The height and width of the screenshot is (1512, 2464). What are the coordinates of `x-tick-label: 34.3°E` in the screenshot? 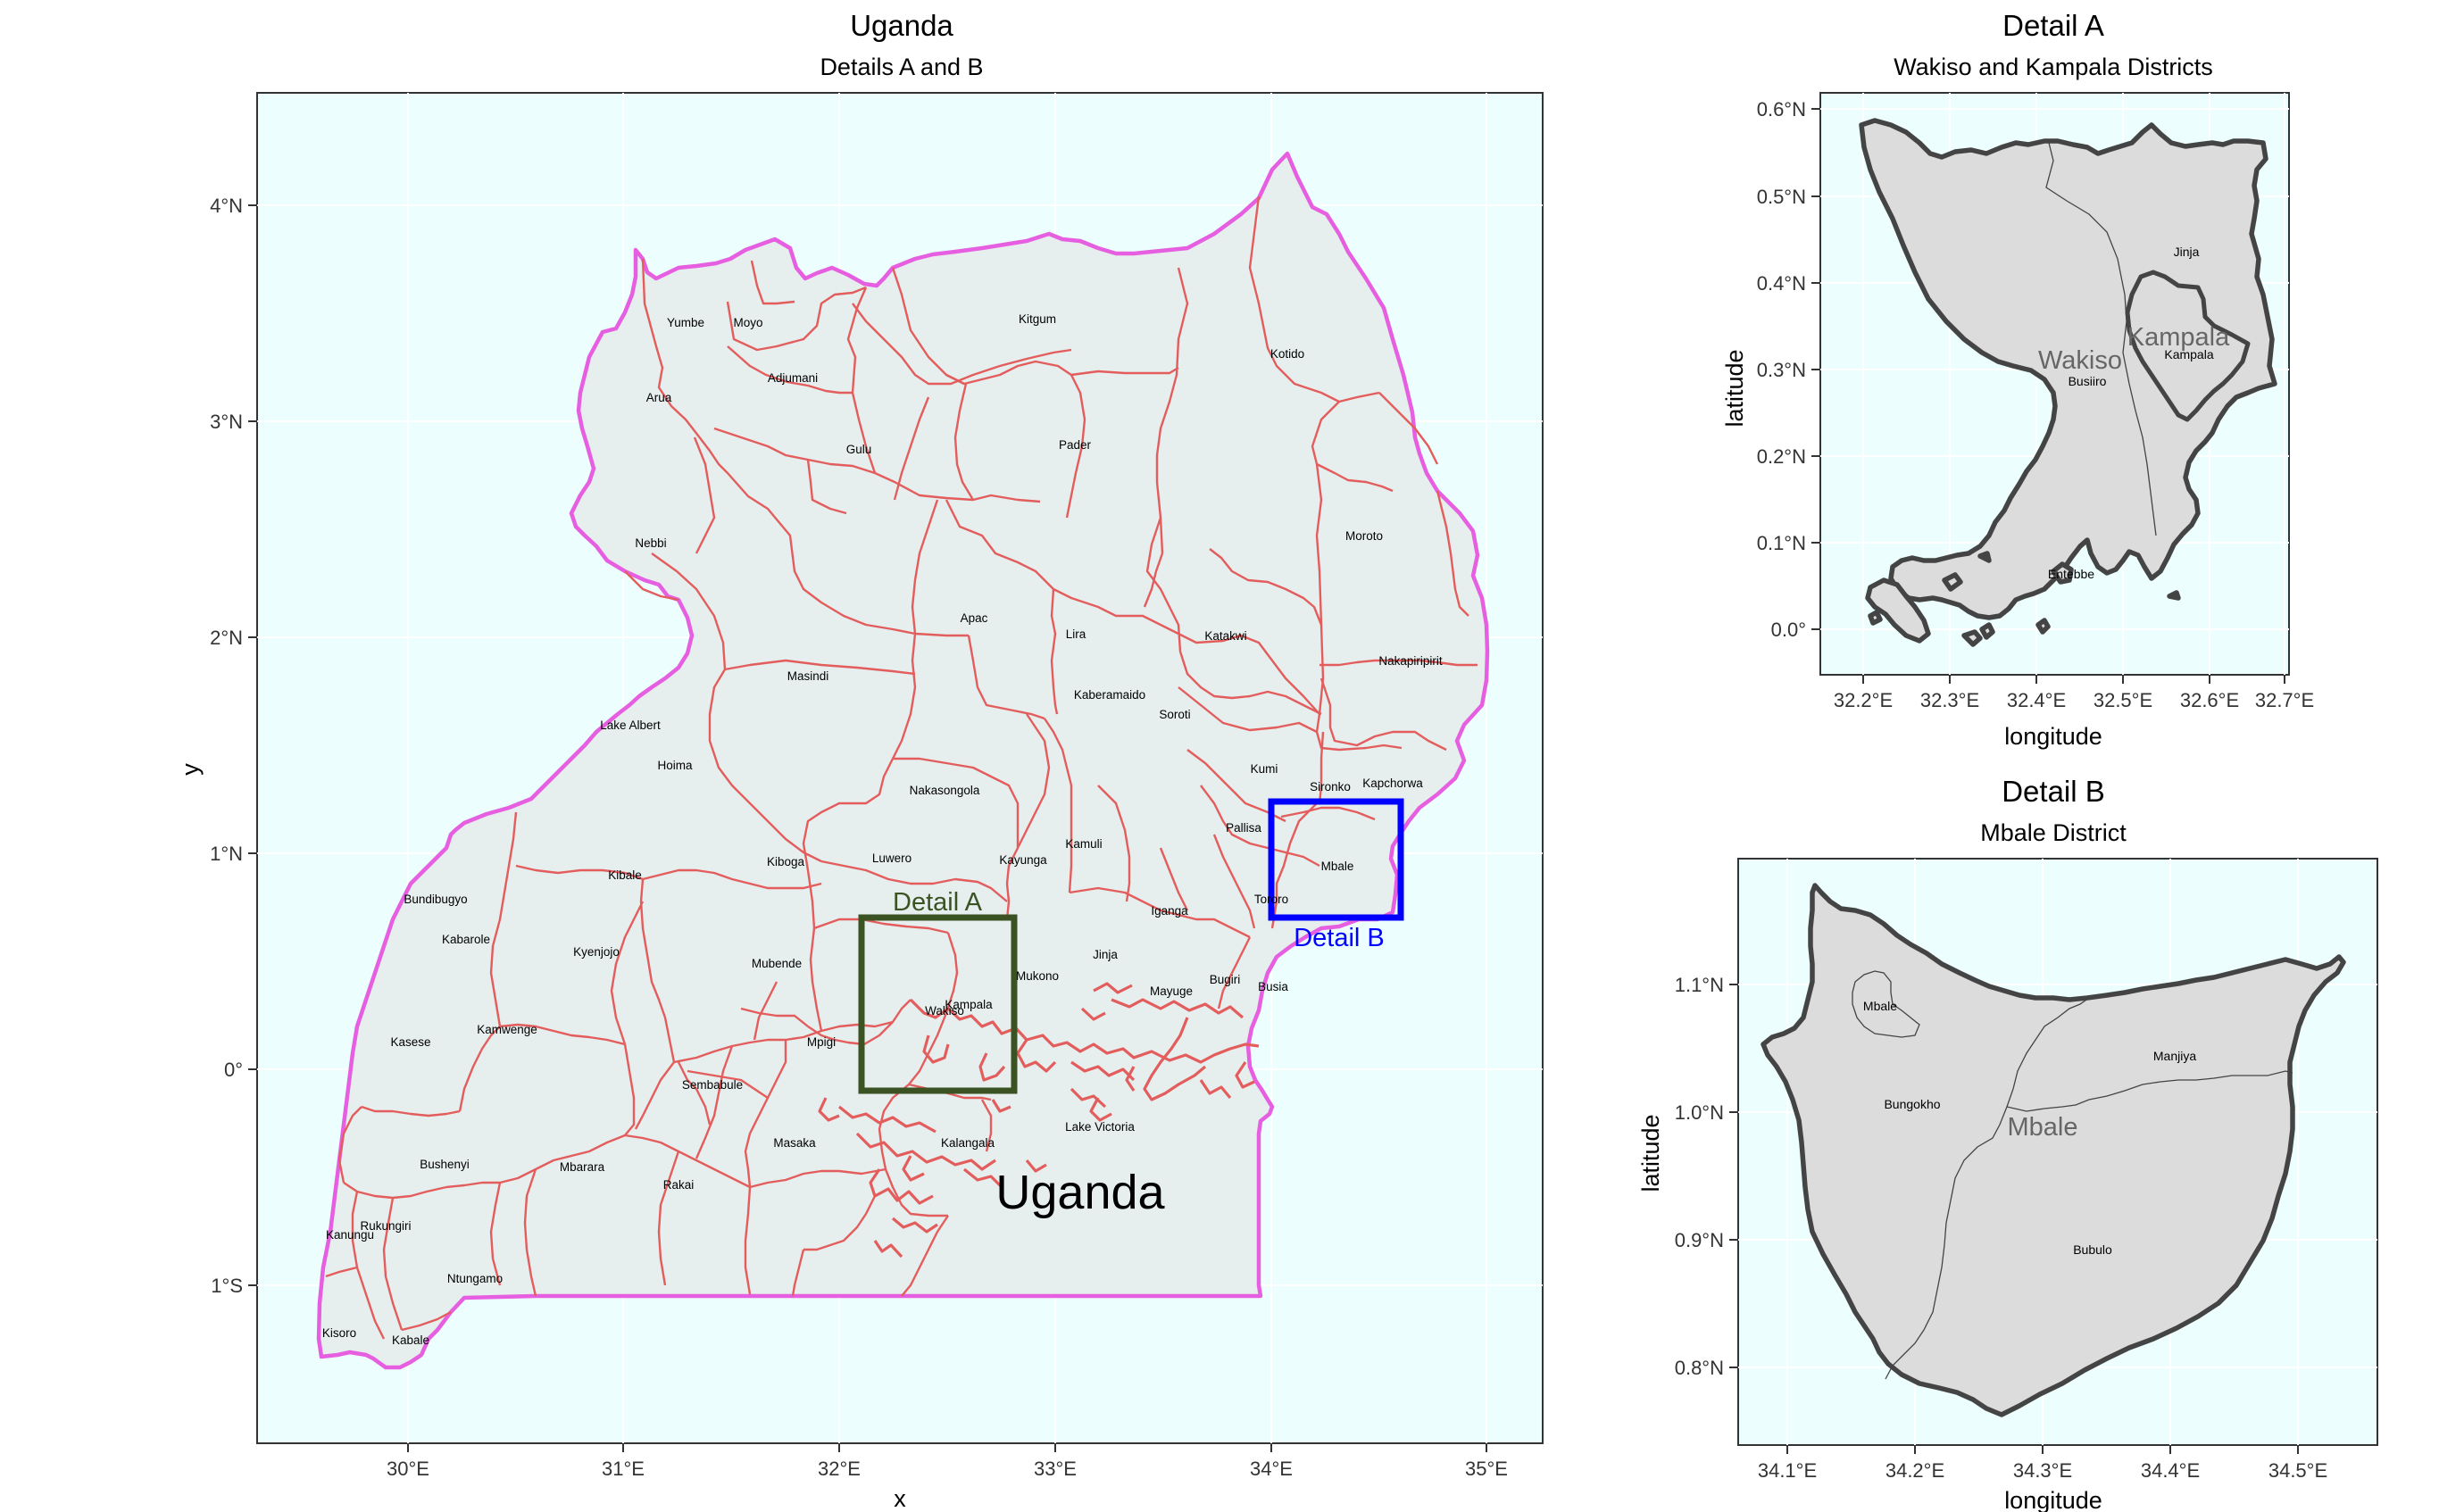 It's located at (2042, 1471).